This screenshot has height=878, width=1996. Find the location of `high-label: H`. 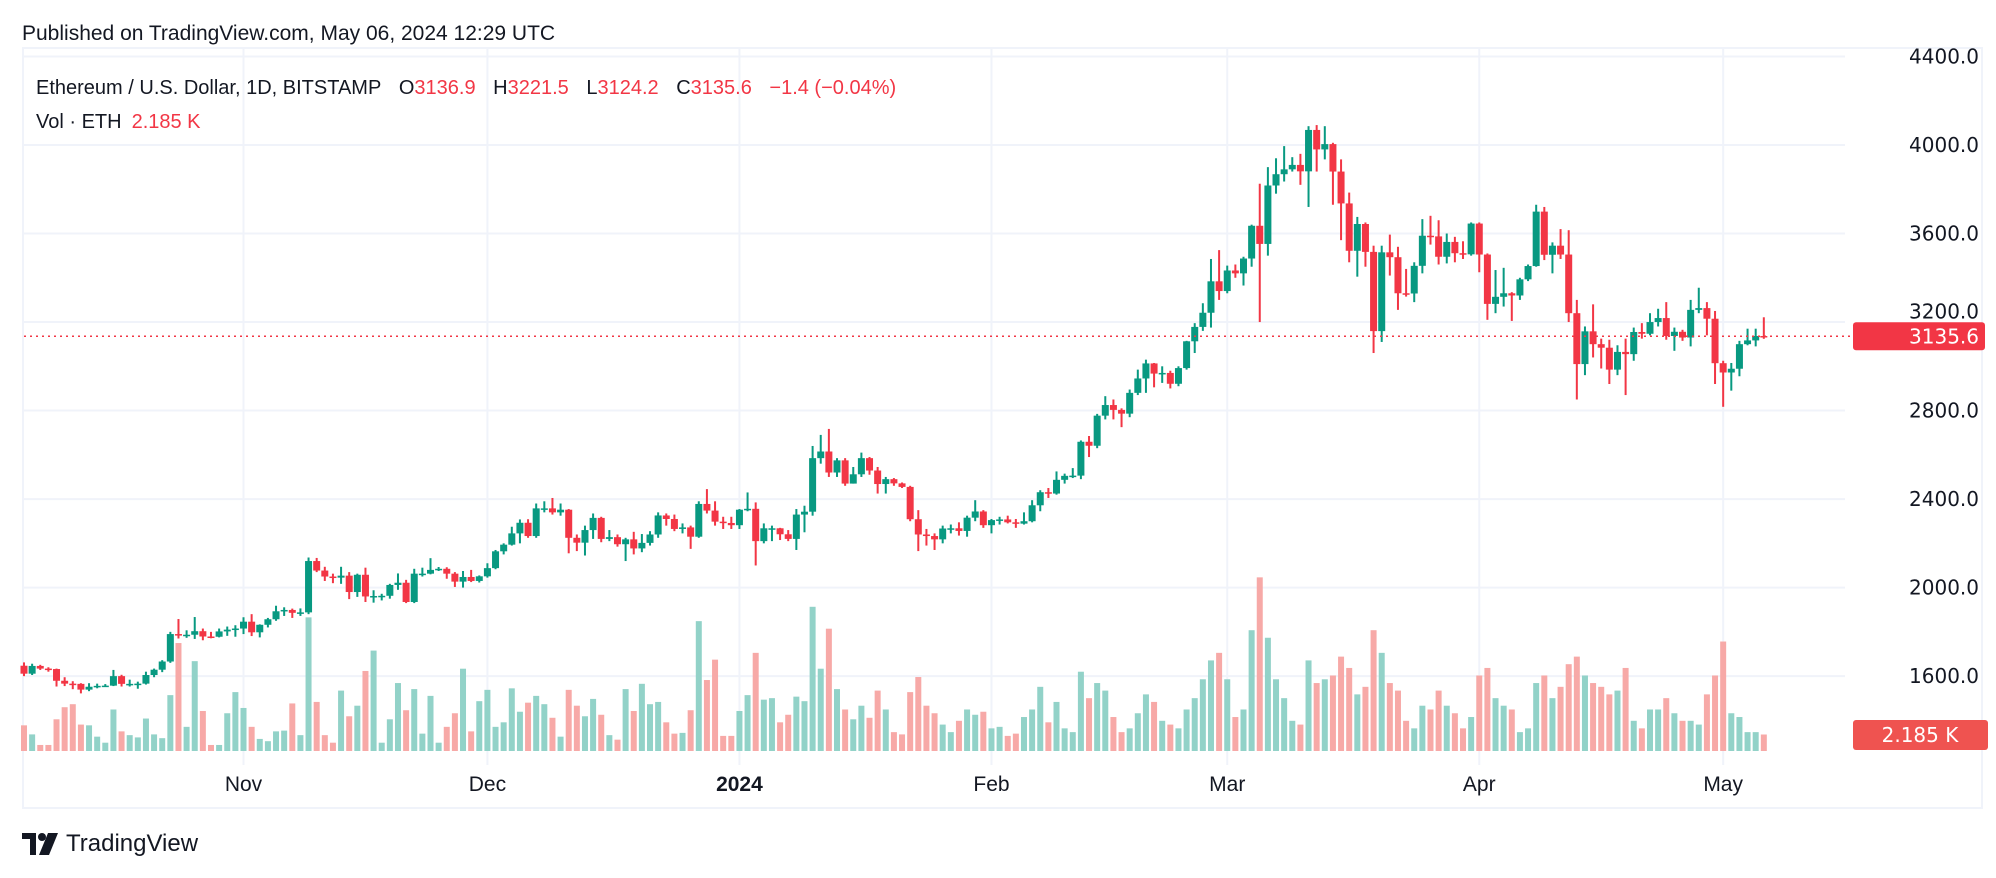

high-label: H is located at coordinates (500, 88).